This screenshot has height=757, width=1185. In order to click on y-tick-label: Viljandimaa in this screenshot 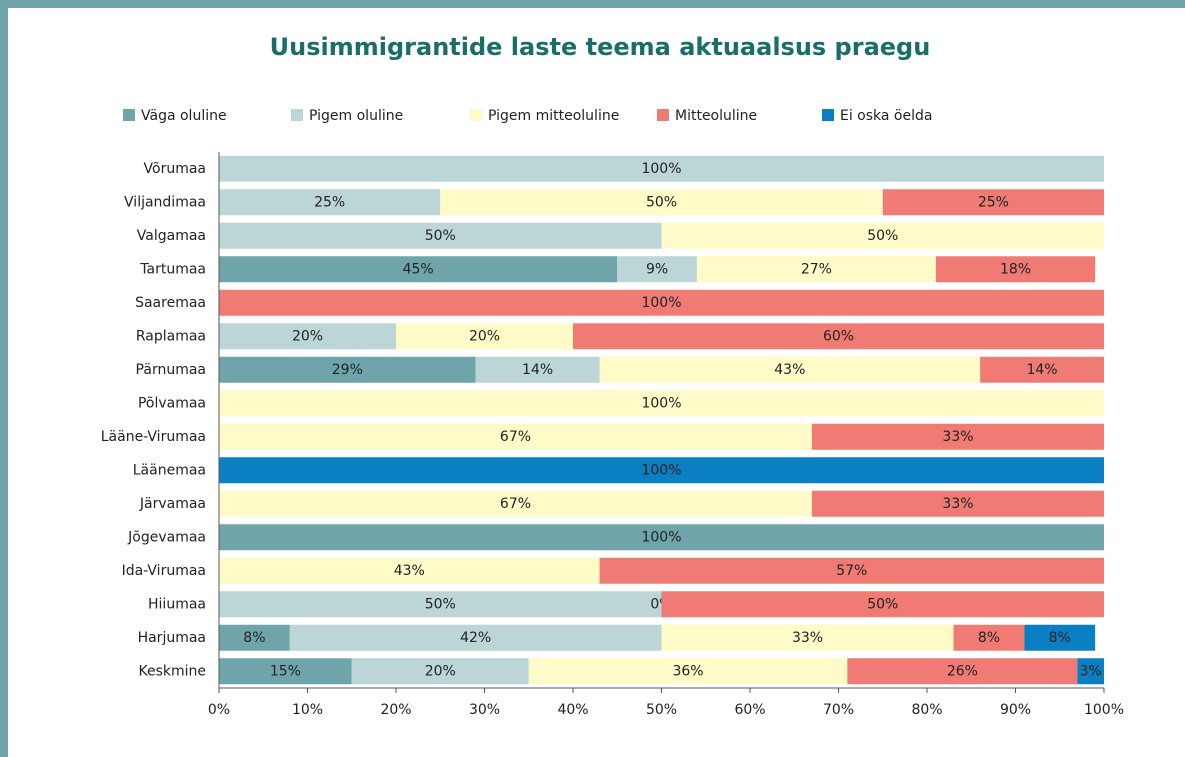, I will do `click(165, 202)`.